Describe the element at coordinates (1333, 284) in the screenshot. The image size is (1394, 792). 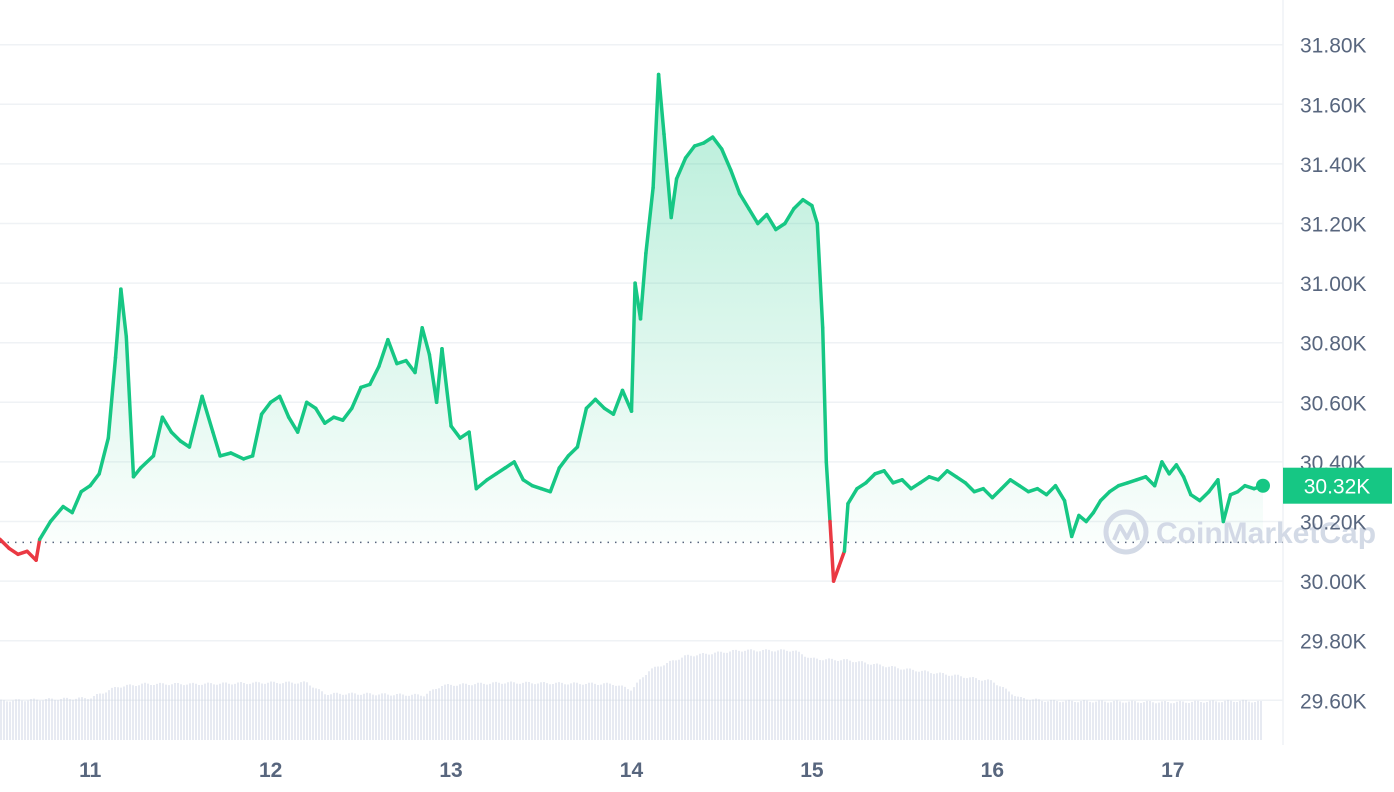
I see `y-tick-label: 31.00K` at that location.